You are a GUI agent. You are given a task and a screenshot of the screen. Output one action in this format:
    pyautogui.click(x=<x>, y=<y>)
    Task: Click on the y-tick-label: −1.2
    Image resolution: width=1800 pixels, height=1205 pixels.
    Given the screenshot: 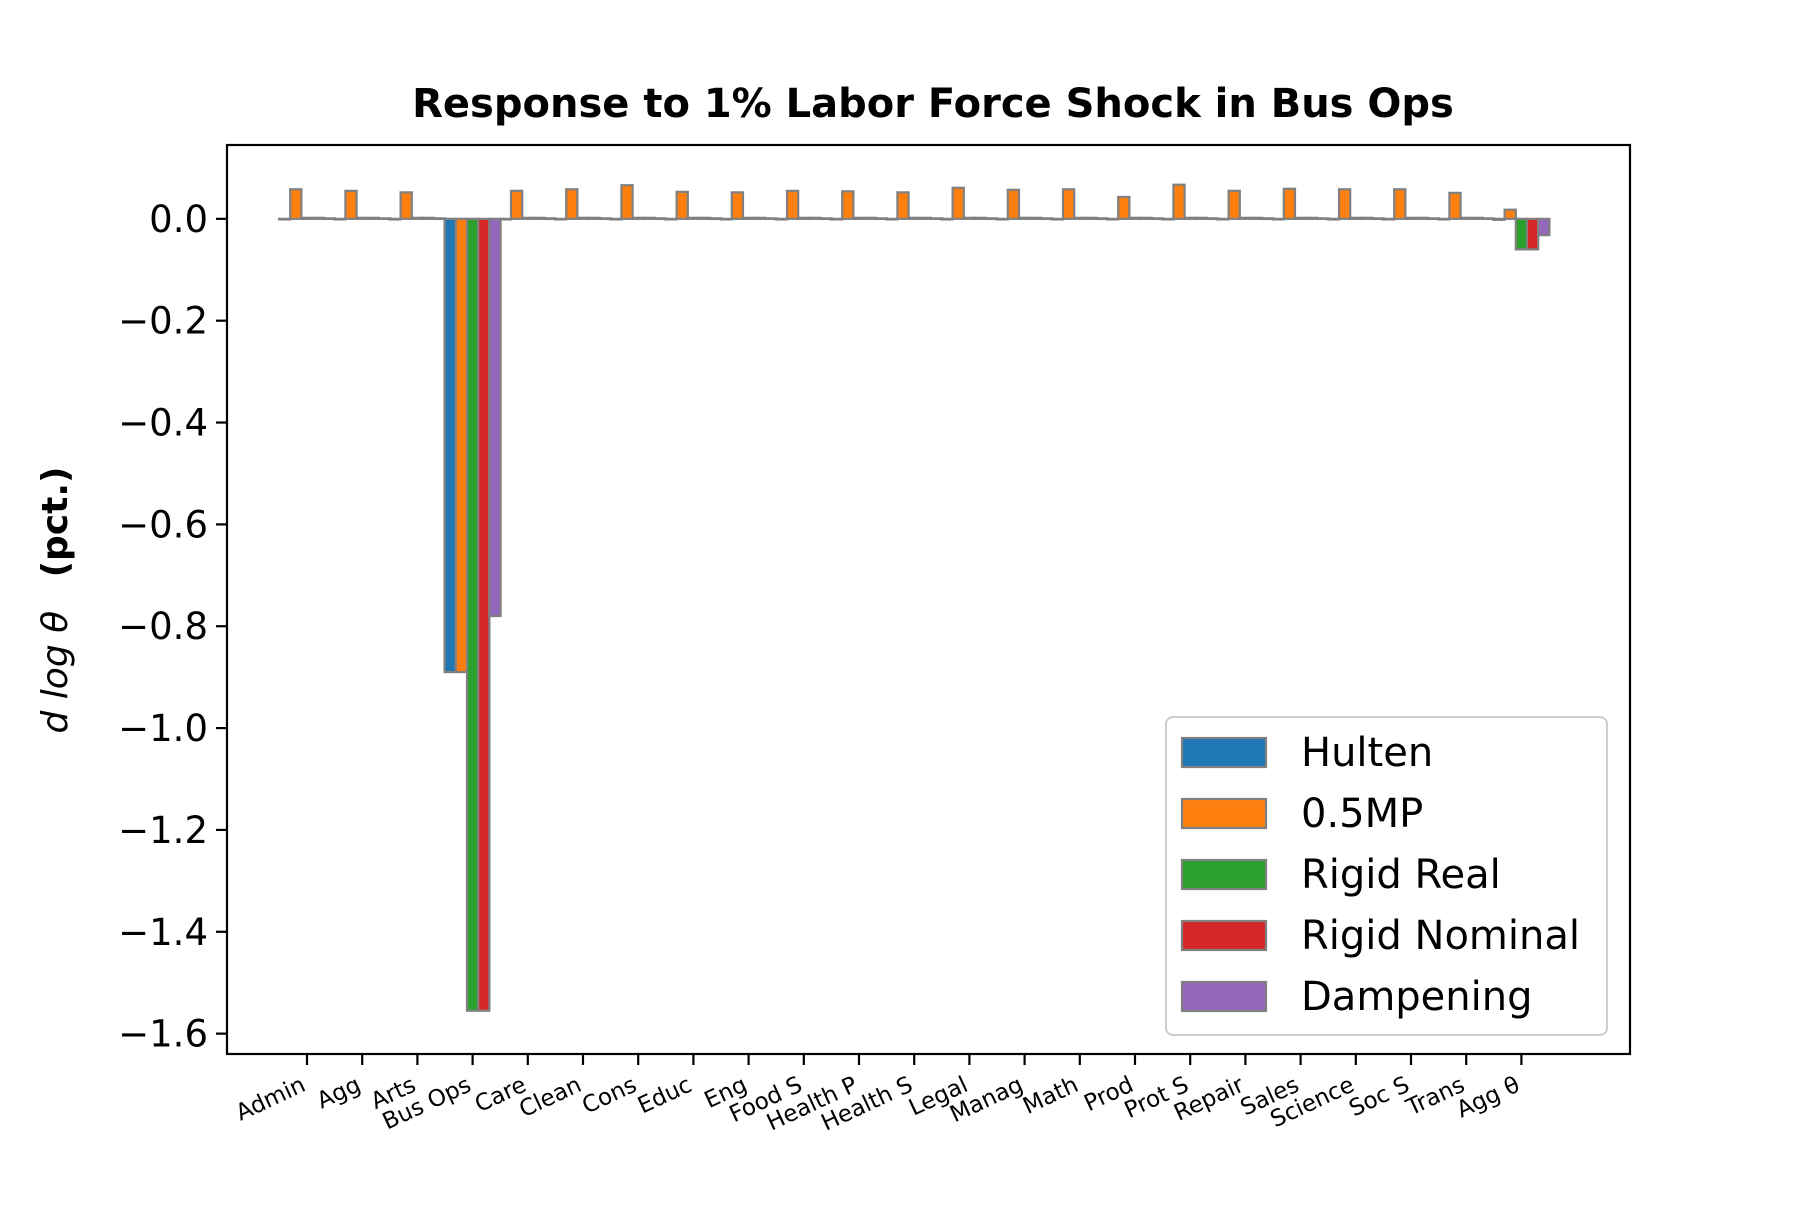 What is the action you would take?
    pyautogui.click(x=163, y=830)
    